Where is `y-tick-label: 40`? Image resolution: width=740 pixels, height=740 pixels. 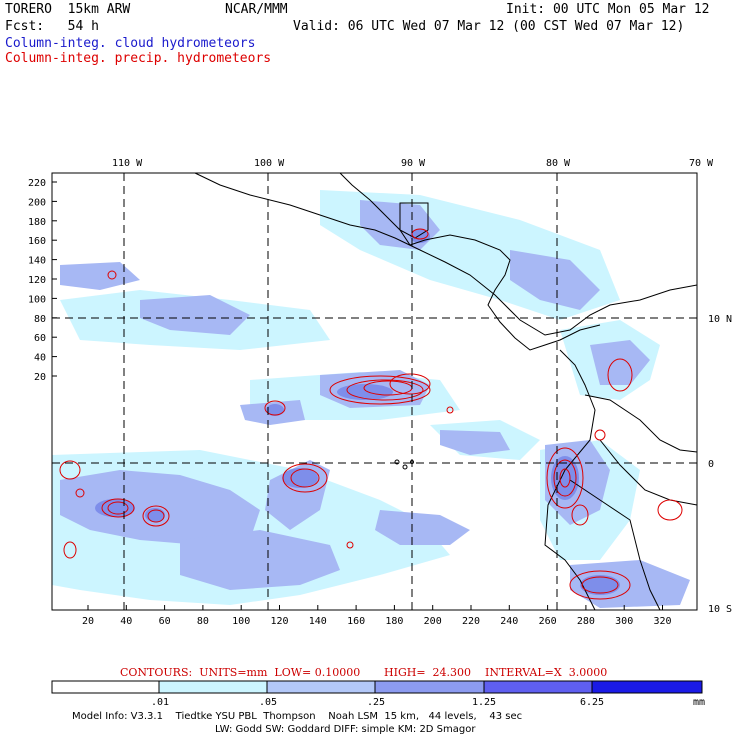 y-tick-label: 40 is located at coordinates (40, 358).